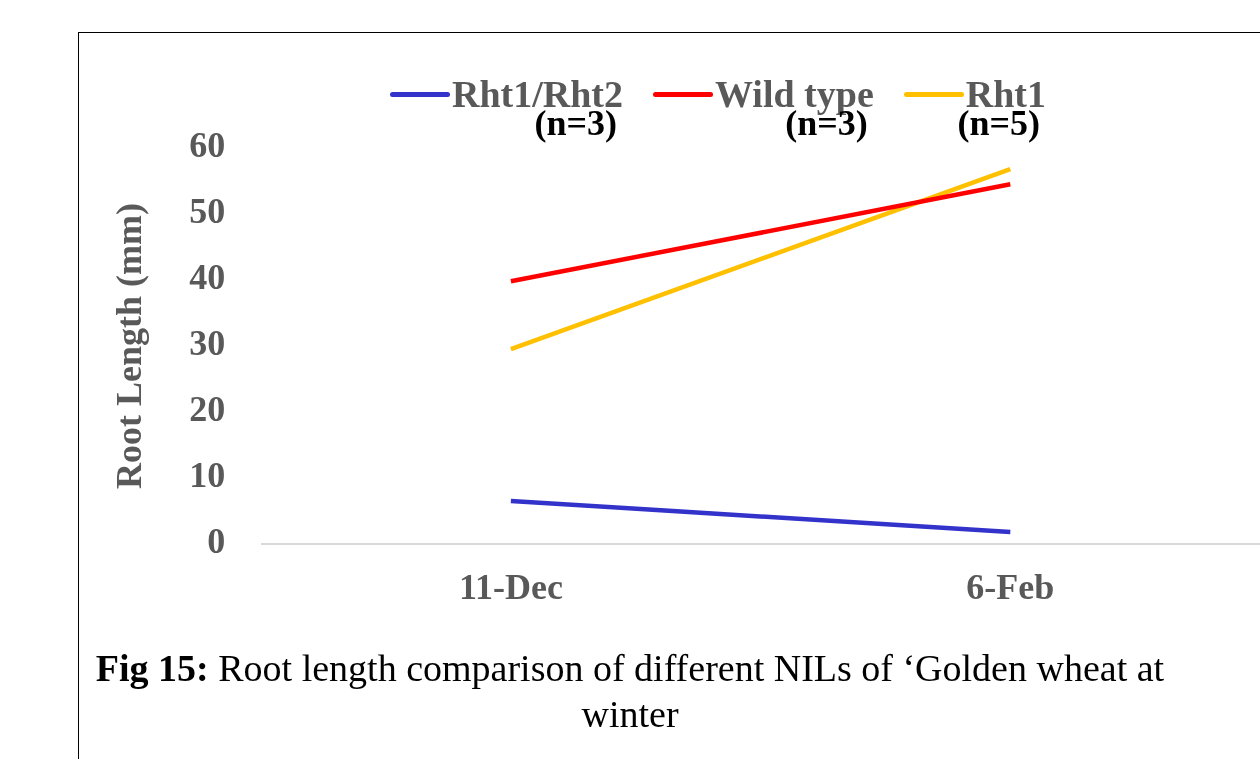 The height and width of the screenshot is (759, 1260). I want to click on y-tick-label: 60, so click(207, 145).